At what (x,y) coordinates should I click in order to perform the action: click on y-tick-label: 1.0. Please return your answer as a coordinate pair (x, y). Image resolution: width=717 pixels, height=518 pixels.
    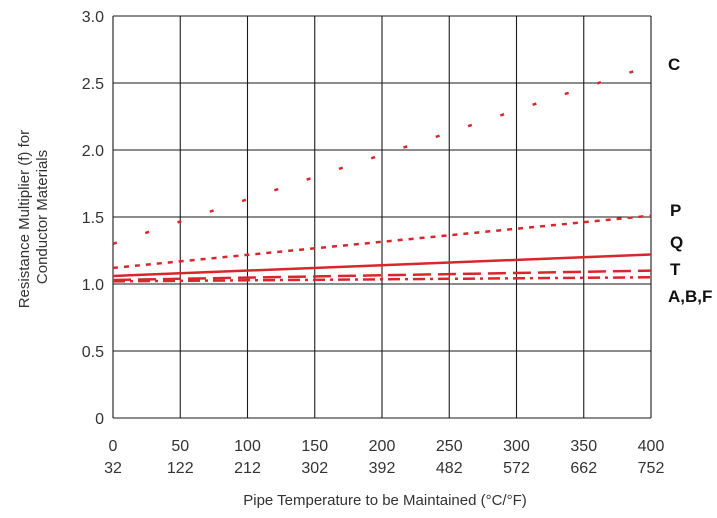
    Looking at the image, I should click on (93, 285).